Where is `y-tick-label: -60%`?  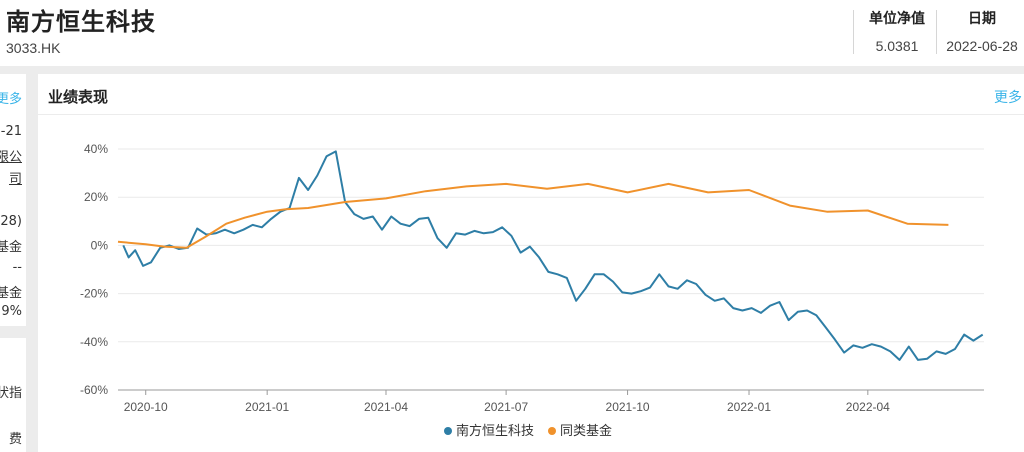
y-tick-label: -60% is located at coordinates (94, 390).